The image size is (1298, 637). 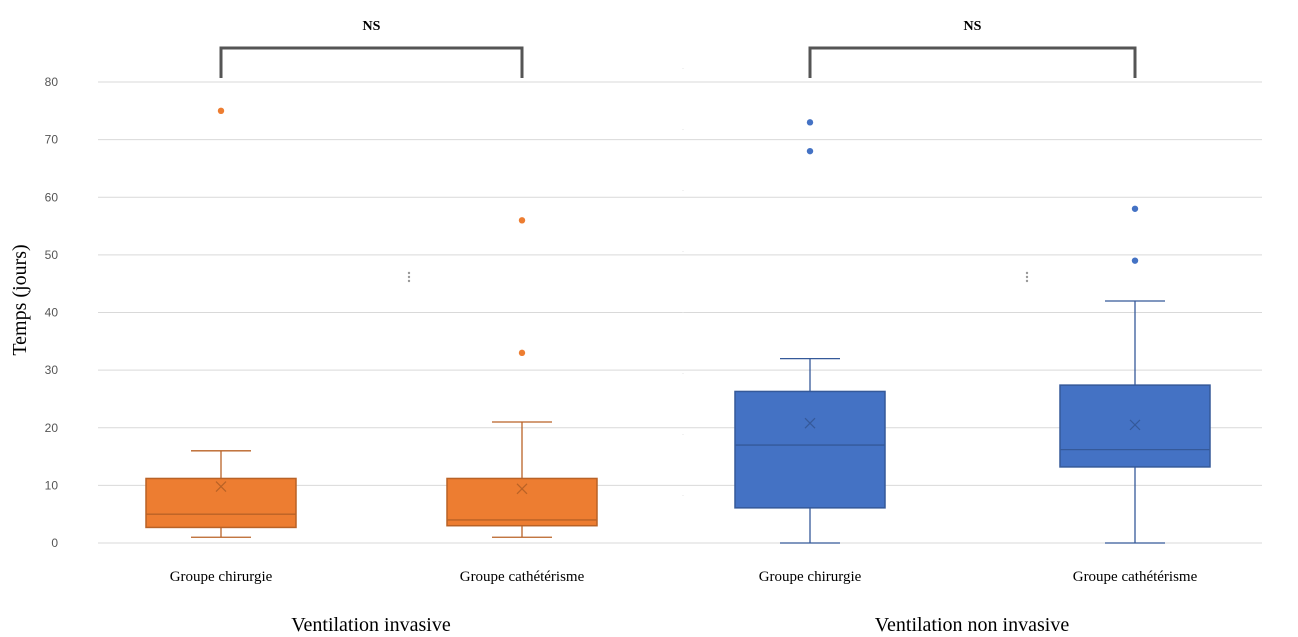 What do you see at coordinates (52, 370) in the screenshot?
I see `y-tick-label: 30` at bounding box center [52, 370].